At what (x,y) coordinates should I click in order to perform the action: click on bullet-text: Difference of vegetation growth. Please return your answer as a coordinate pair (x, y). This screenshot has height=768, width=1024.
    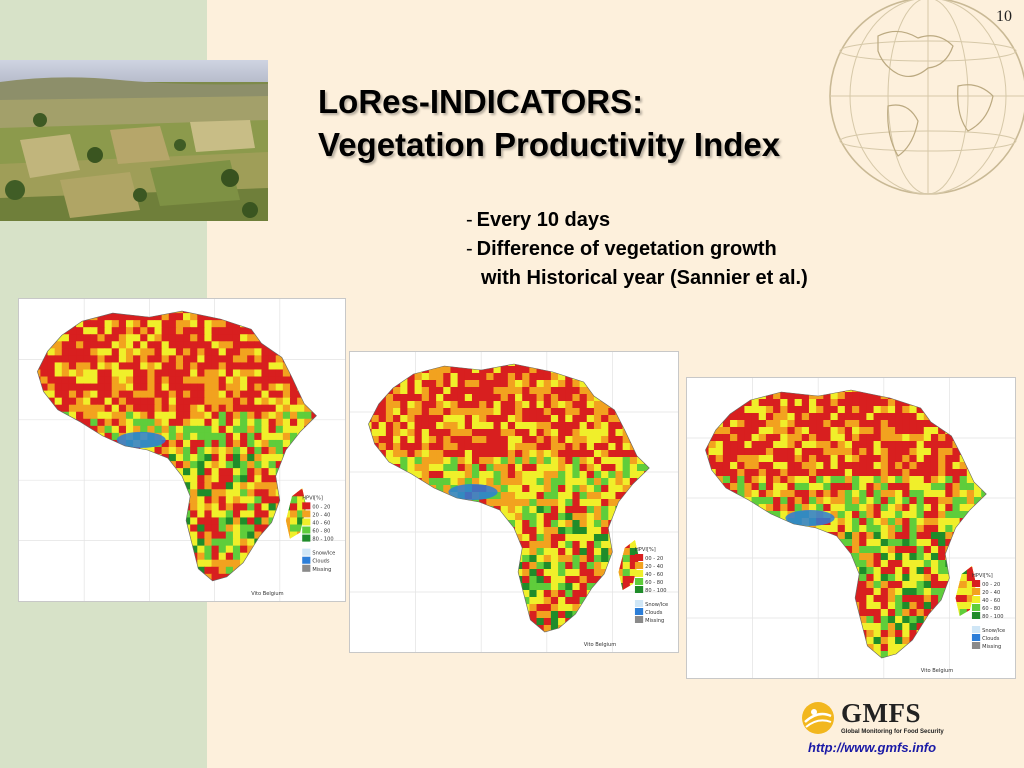
    Looking at the image, I should click on (626, 249).